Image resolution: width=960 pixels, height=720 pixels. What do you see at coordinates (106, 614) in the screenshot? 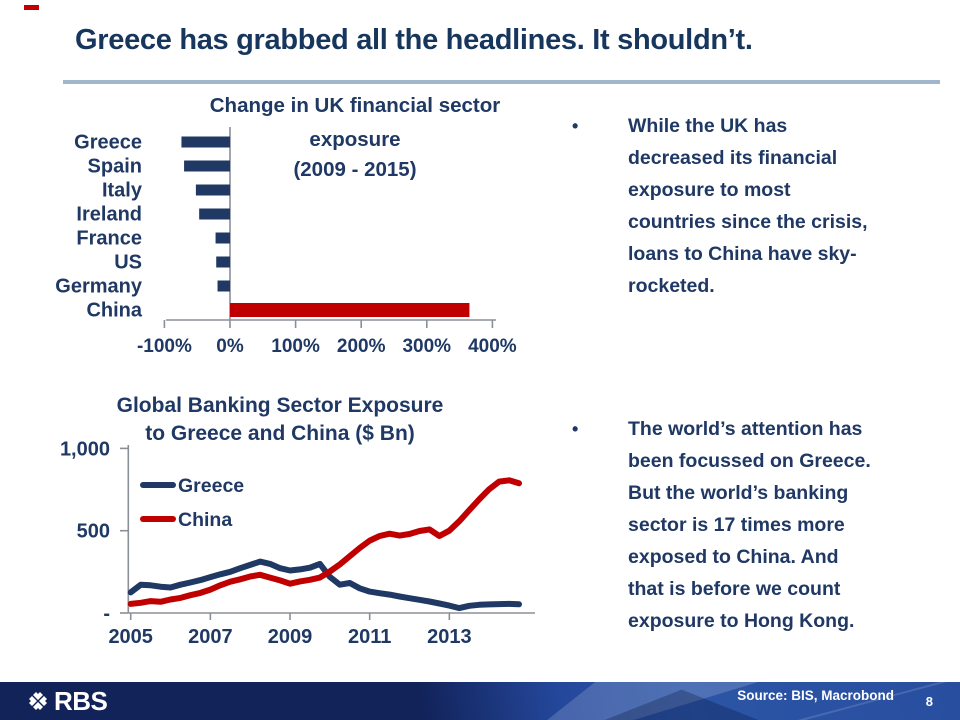
I see `y-tick-label: -` at bounding box center [106, 614].